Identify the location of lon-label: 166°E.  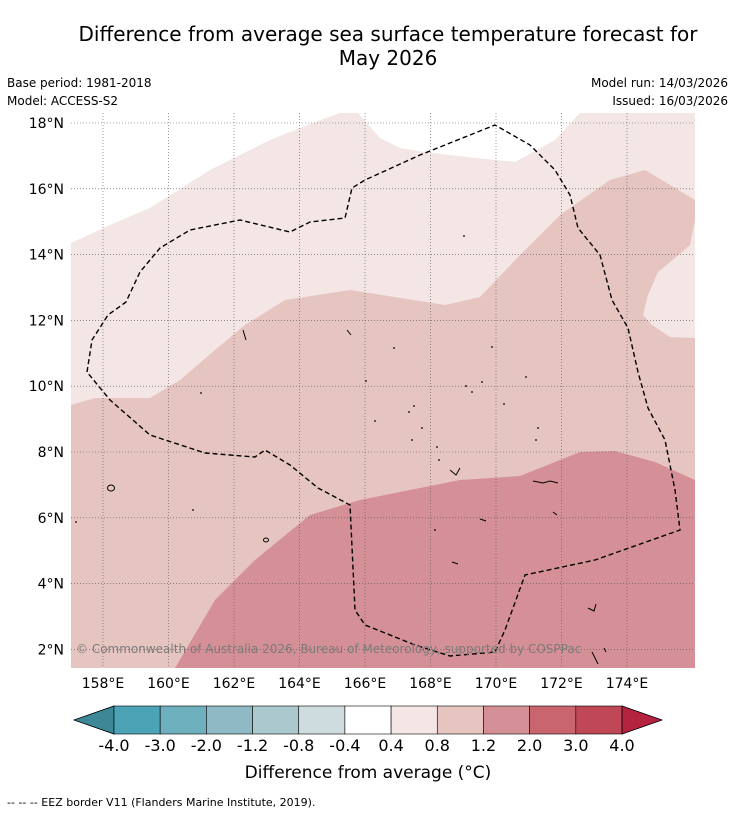
(365, 684).